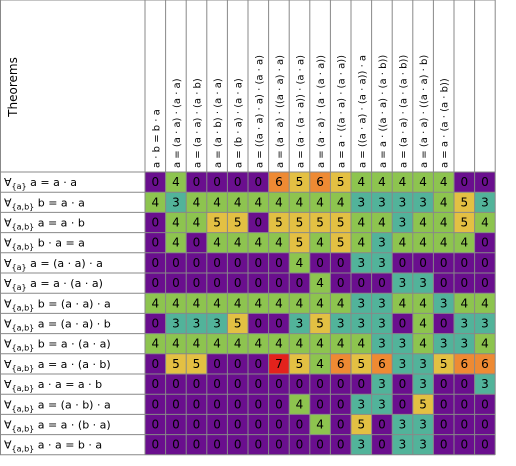 Image resolution: width=516 pixels, height=466 pixels. What do you see at coordinates (68, 384) in the screenshot?
I see `row-formula: a · a = a · b` at bounding box center [68, 384].